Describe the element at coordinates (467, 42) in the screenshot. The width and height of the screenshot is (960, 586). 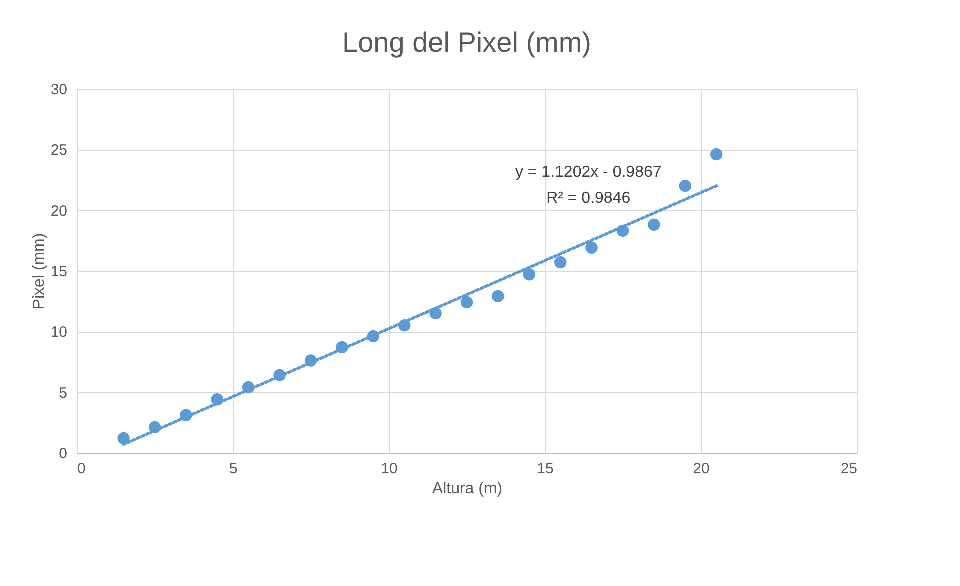
I see `chart-title: Long del Pixel (mm)` at that location.